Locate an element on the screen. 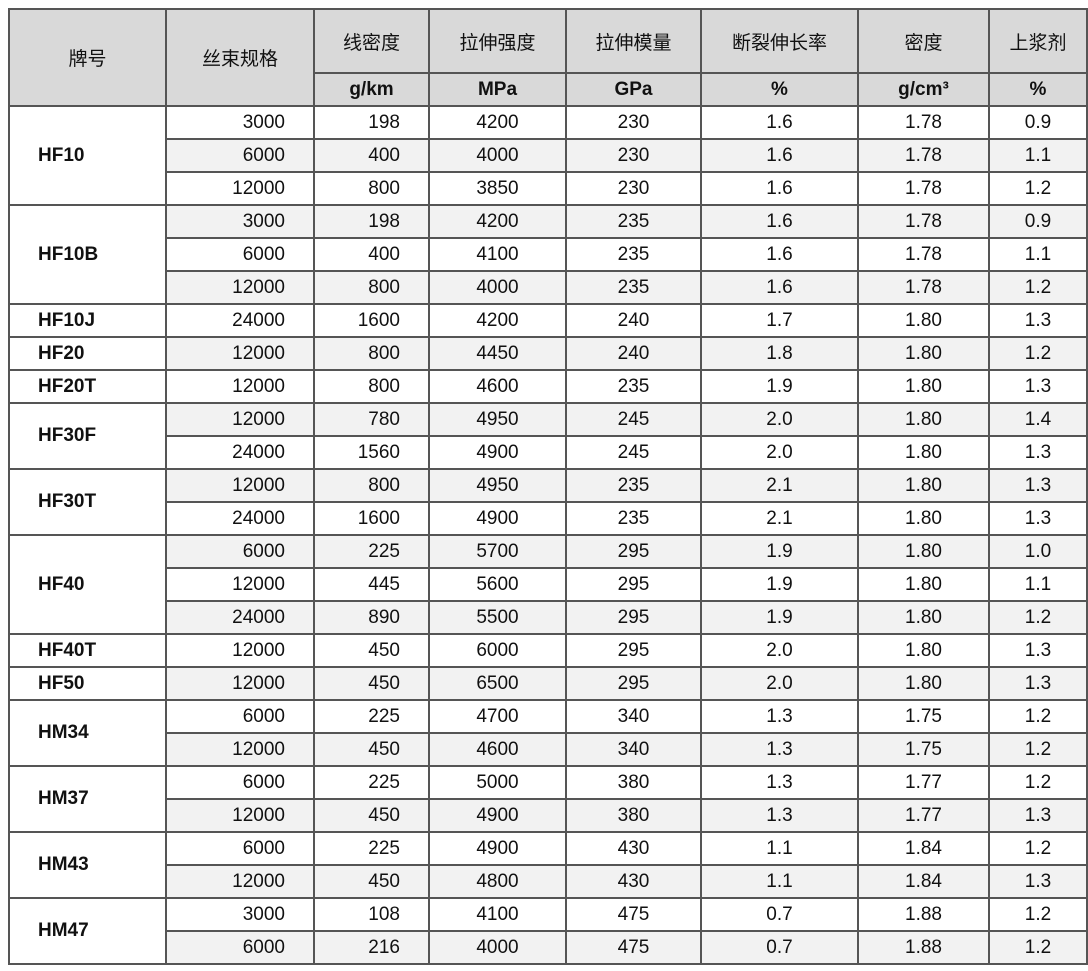 This screenshot has width=1088, height=971. table-row: 12000 800 3850 230 1.6 1.78 1.2 is located at coordinates (548, 188).